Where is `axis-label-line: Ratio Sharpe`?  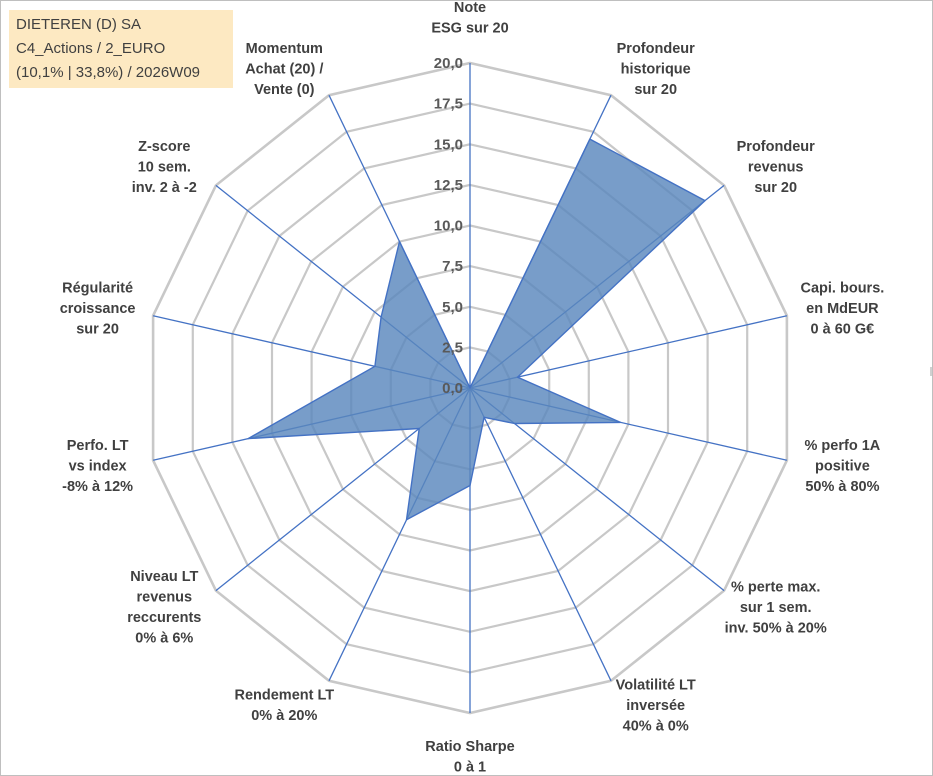 axis-label-line: Ratio Sharpe is located at coordinates (469, 747).